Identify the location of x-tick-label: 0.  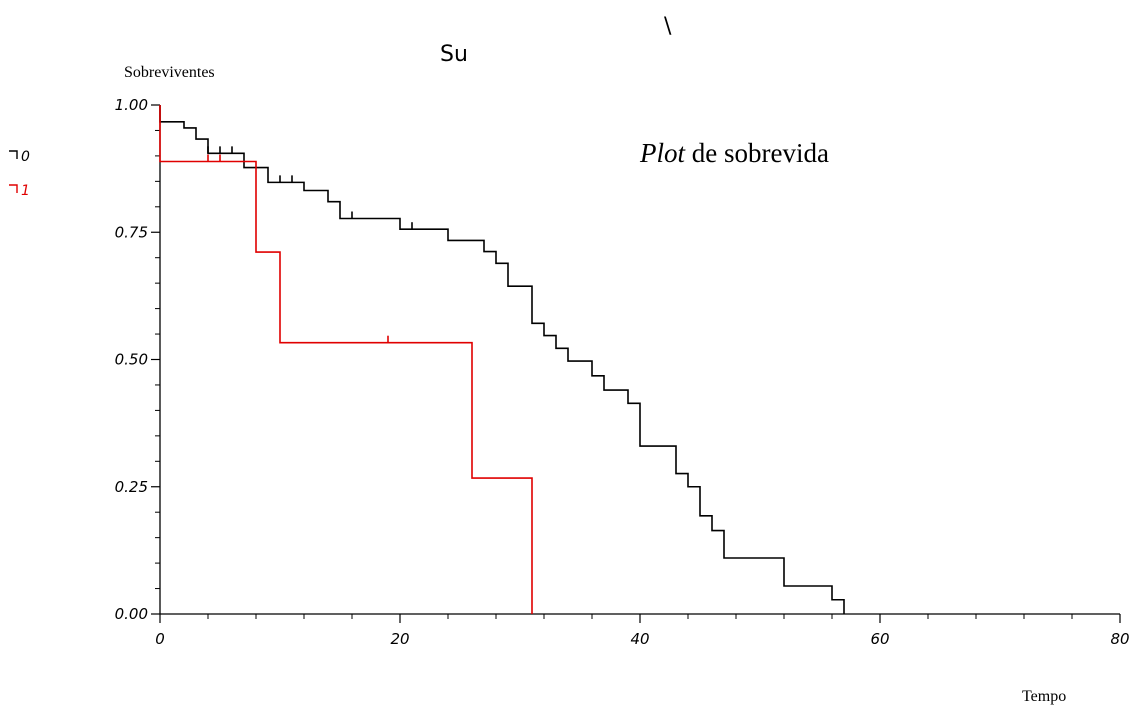
(160, 639).